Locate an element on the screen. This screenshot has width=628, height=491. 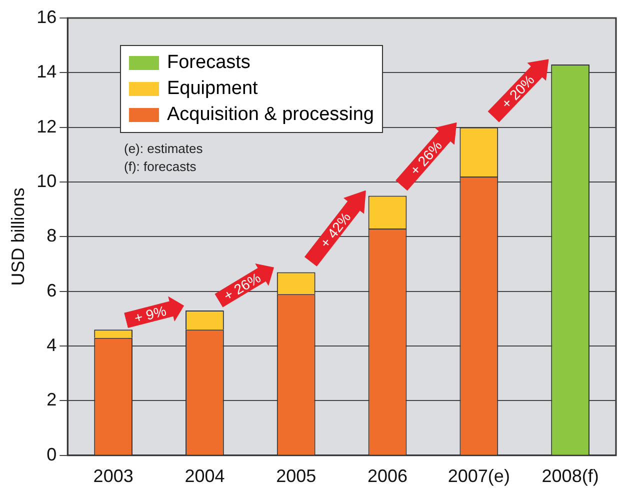
legend-label: Forecasts is located at coordinates (208, 63).